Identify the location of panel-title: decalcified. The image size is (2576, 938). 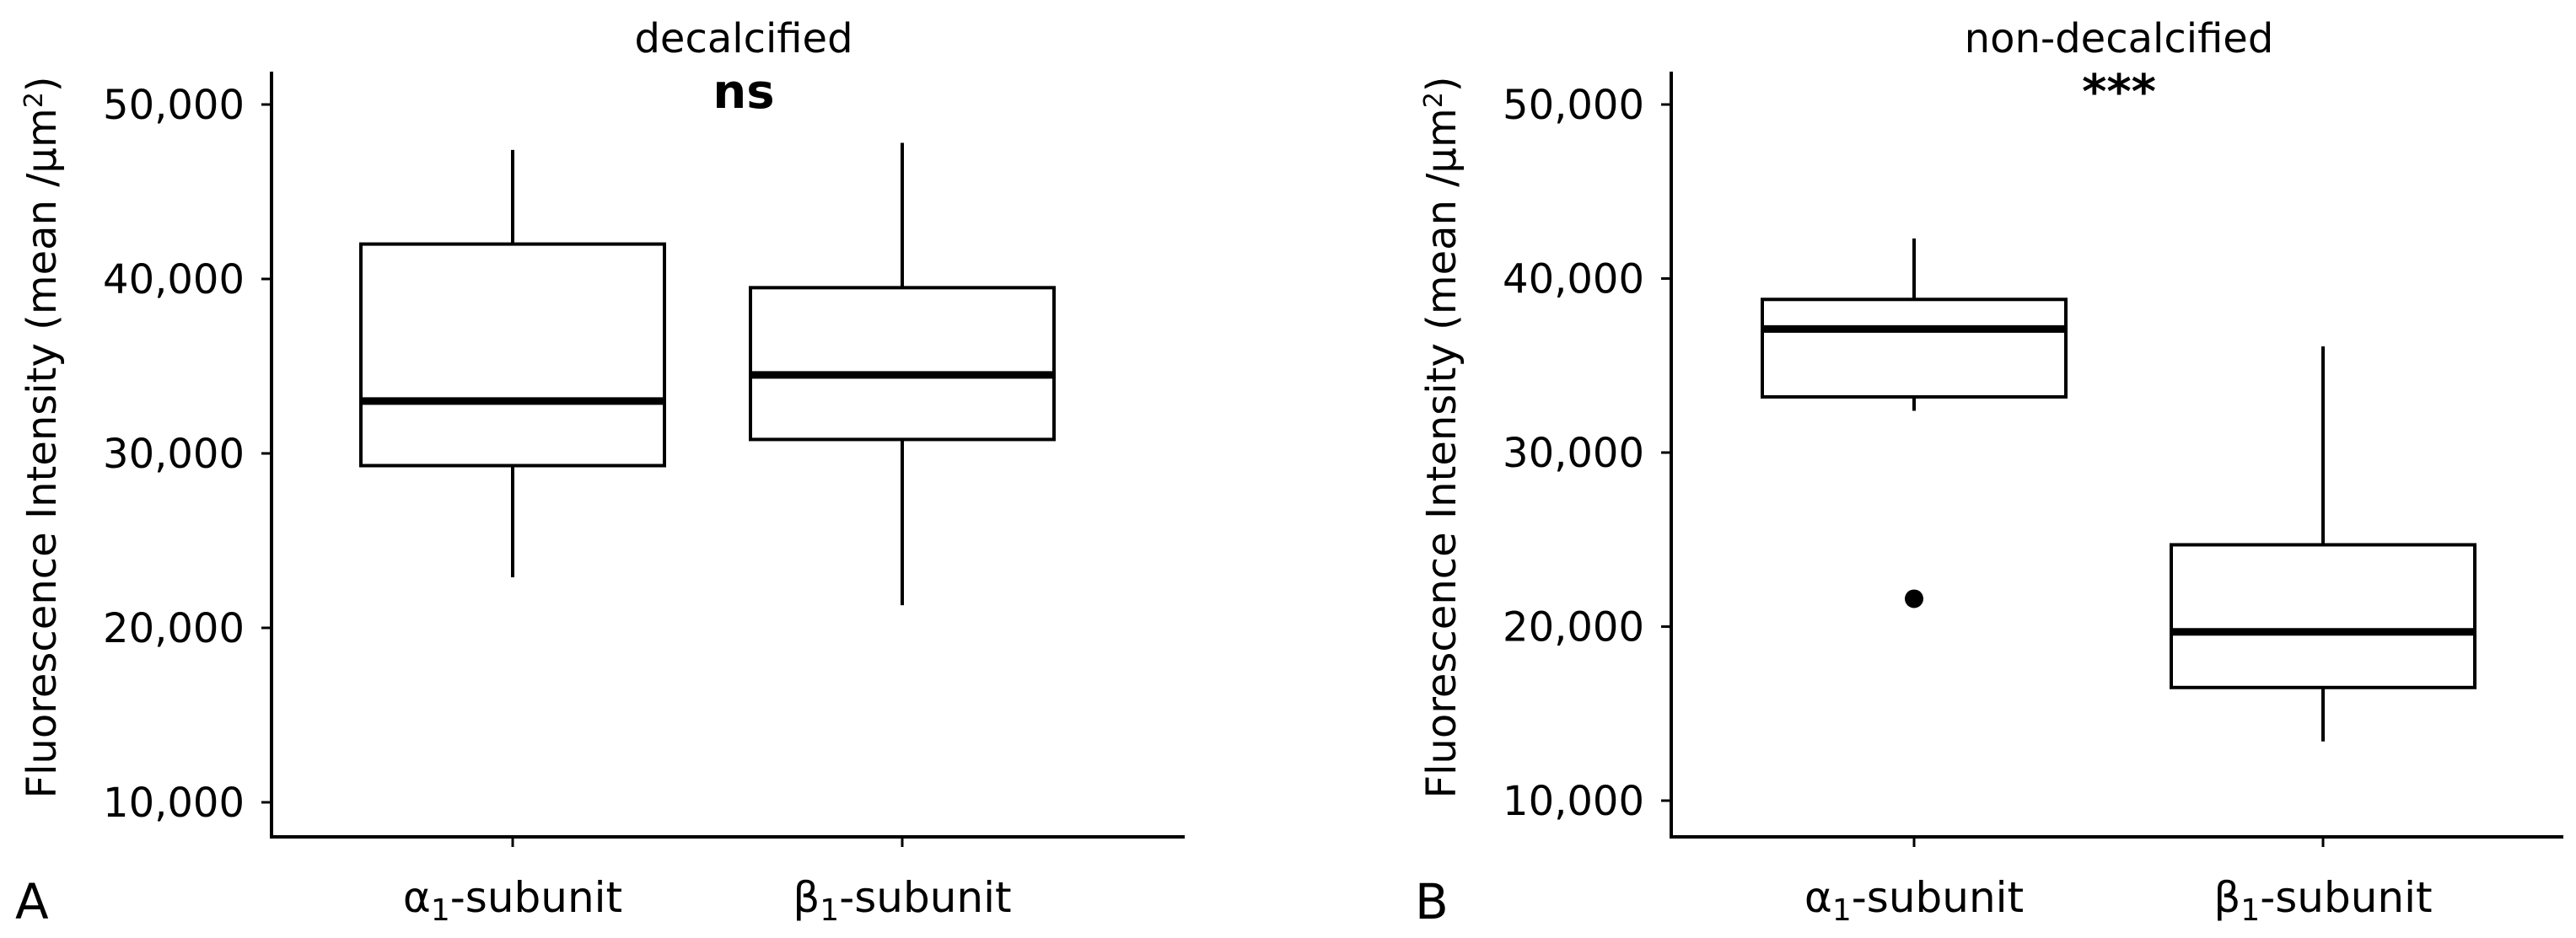
(743, 38).